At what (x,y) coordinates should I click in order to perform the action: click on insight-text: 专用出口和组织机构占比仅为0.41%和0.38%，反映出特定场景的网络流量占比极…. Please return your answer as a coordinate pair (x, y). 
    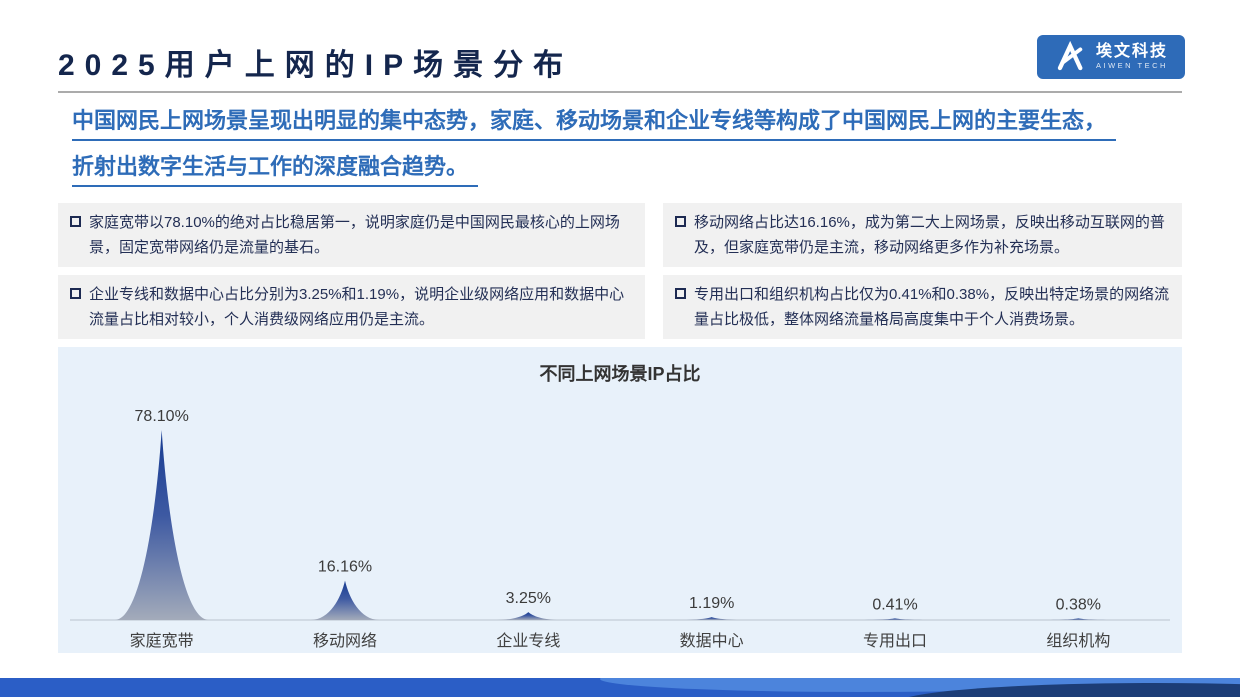
    Looking at the image, I should click on (932, 307).